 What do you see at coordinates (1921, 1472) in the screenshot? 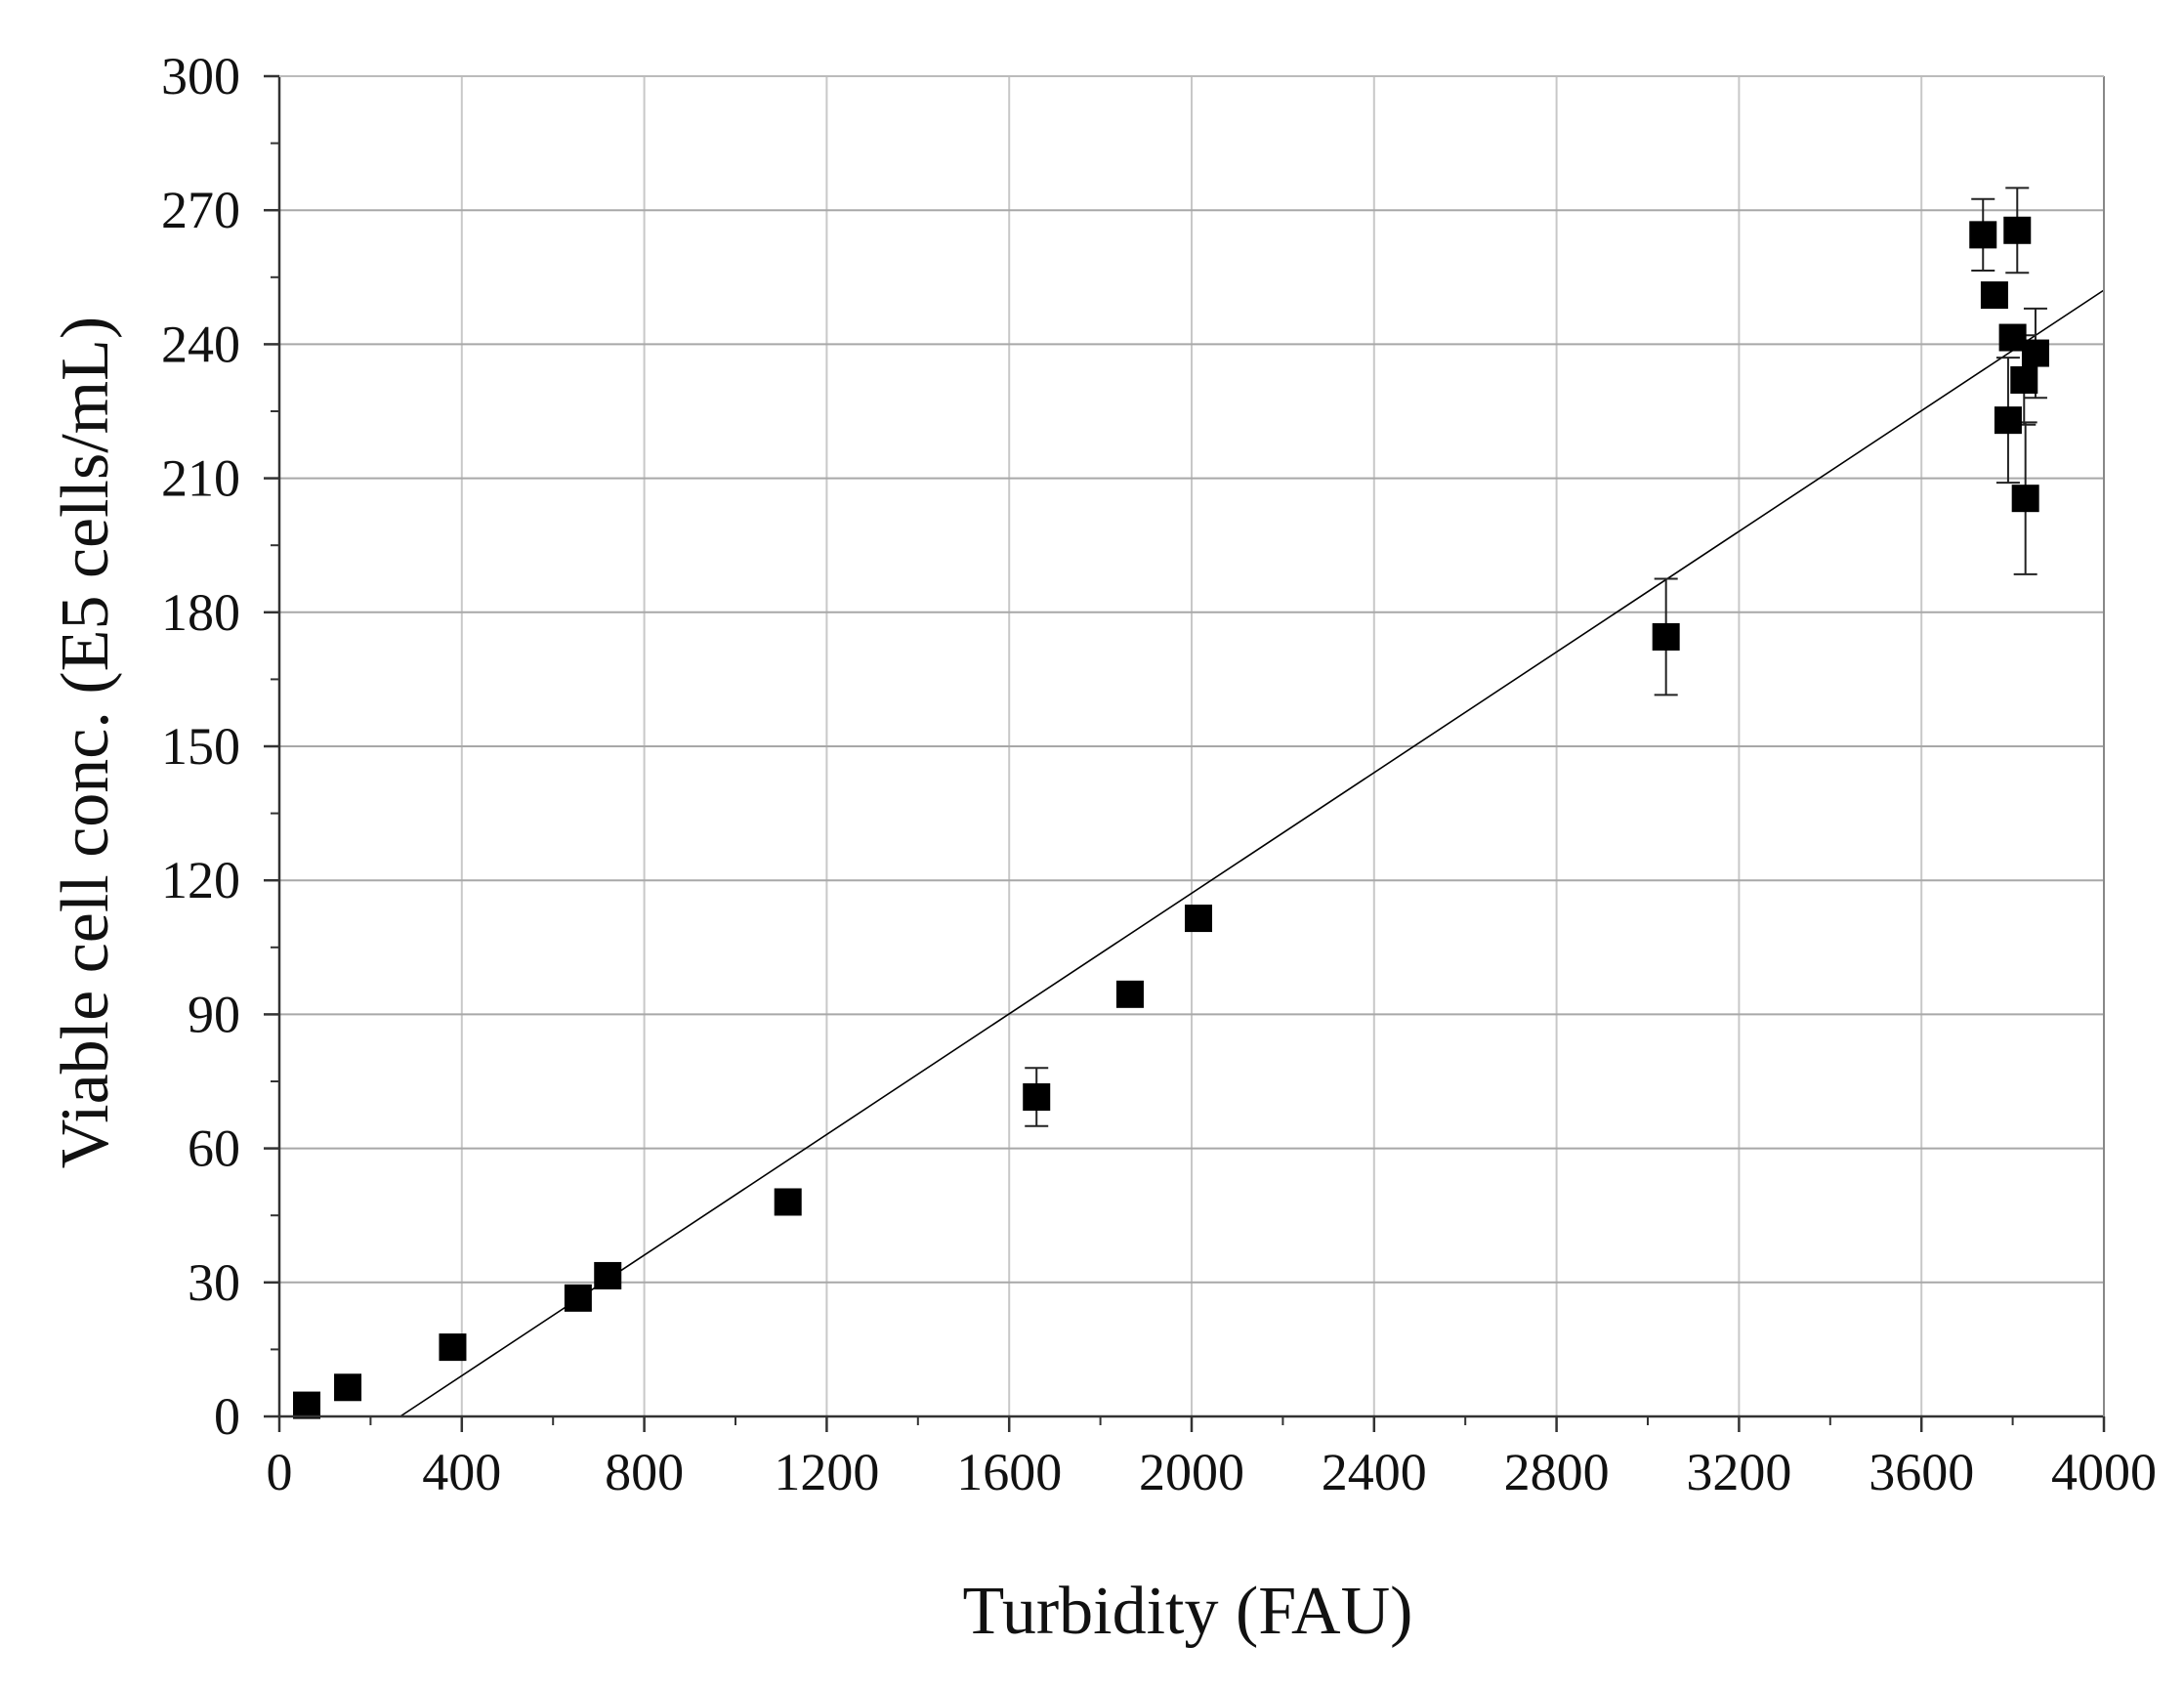
I see `x-tick-label: 3600` at bounding box center [1921, 1472].